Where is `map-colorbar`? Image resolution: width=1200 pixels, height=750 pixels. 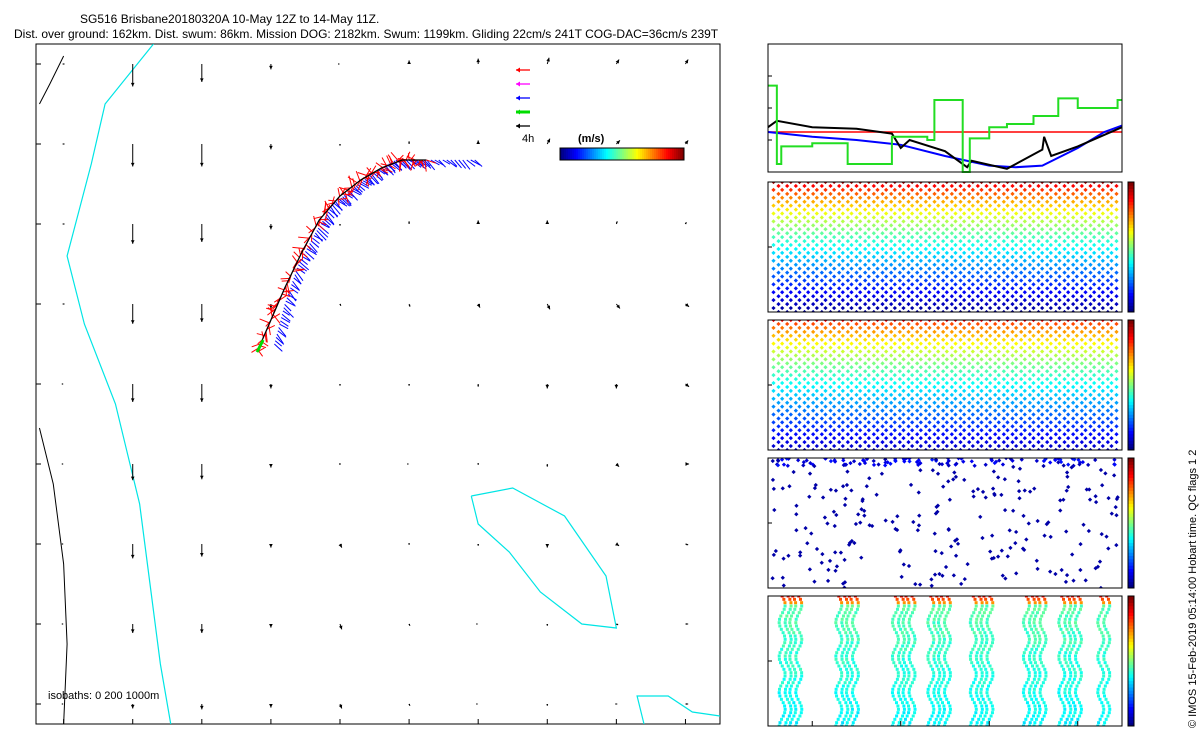 map-colorbar is located at coordinates (622, 154).